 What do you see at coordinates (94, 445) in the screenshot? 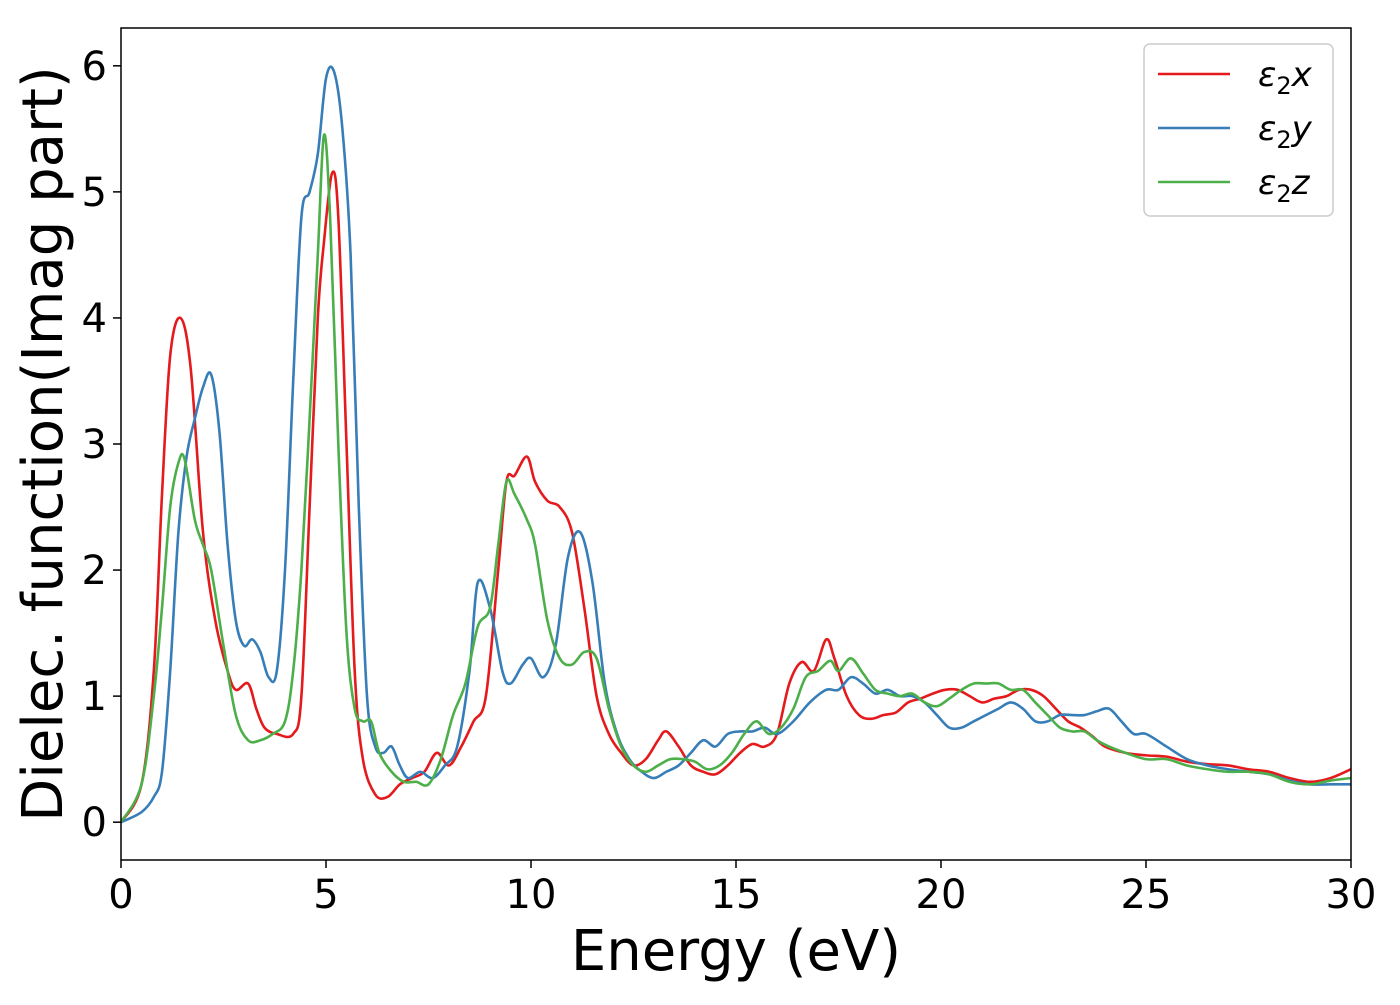
I see `y-tick-label: 3` at bounding box center [94, 445].